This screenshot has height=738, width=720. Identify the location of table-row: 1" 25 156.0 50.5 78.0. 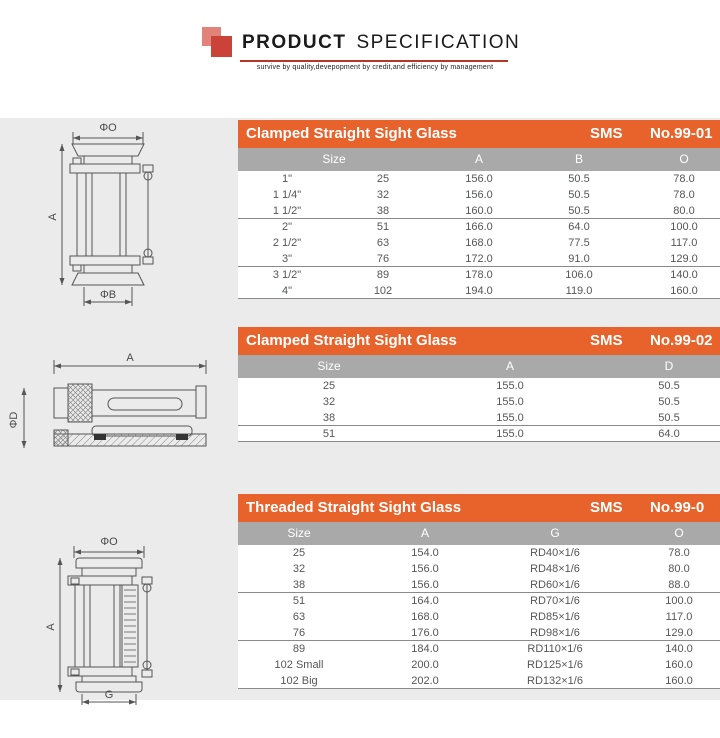
(479, 179).